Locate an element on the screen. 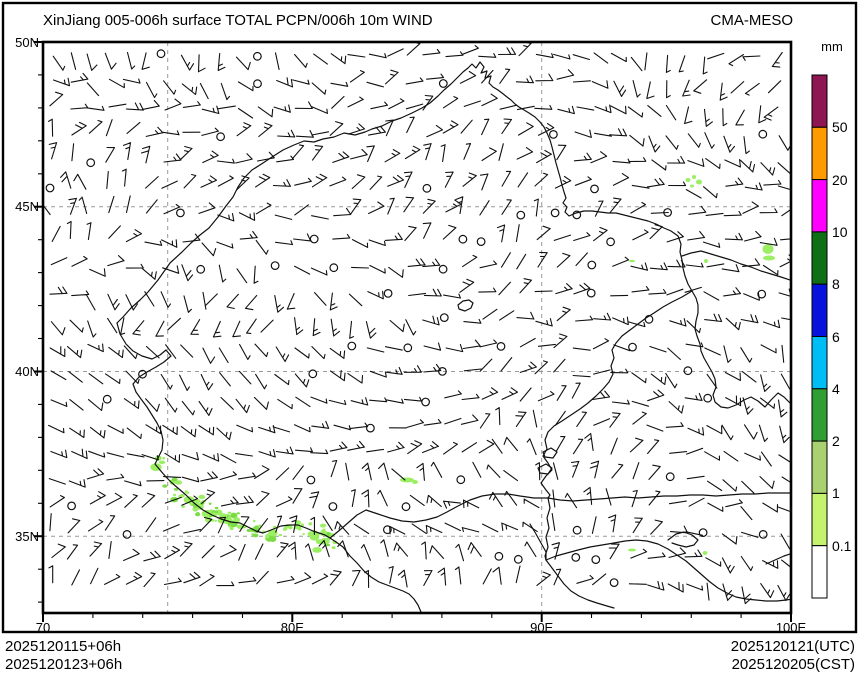 This screenshot has width=860, height=677. colorbar-threshold-label: 8 is located at coordinates (836, 284).